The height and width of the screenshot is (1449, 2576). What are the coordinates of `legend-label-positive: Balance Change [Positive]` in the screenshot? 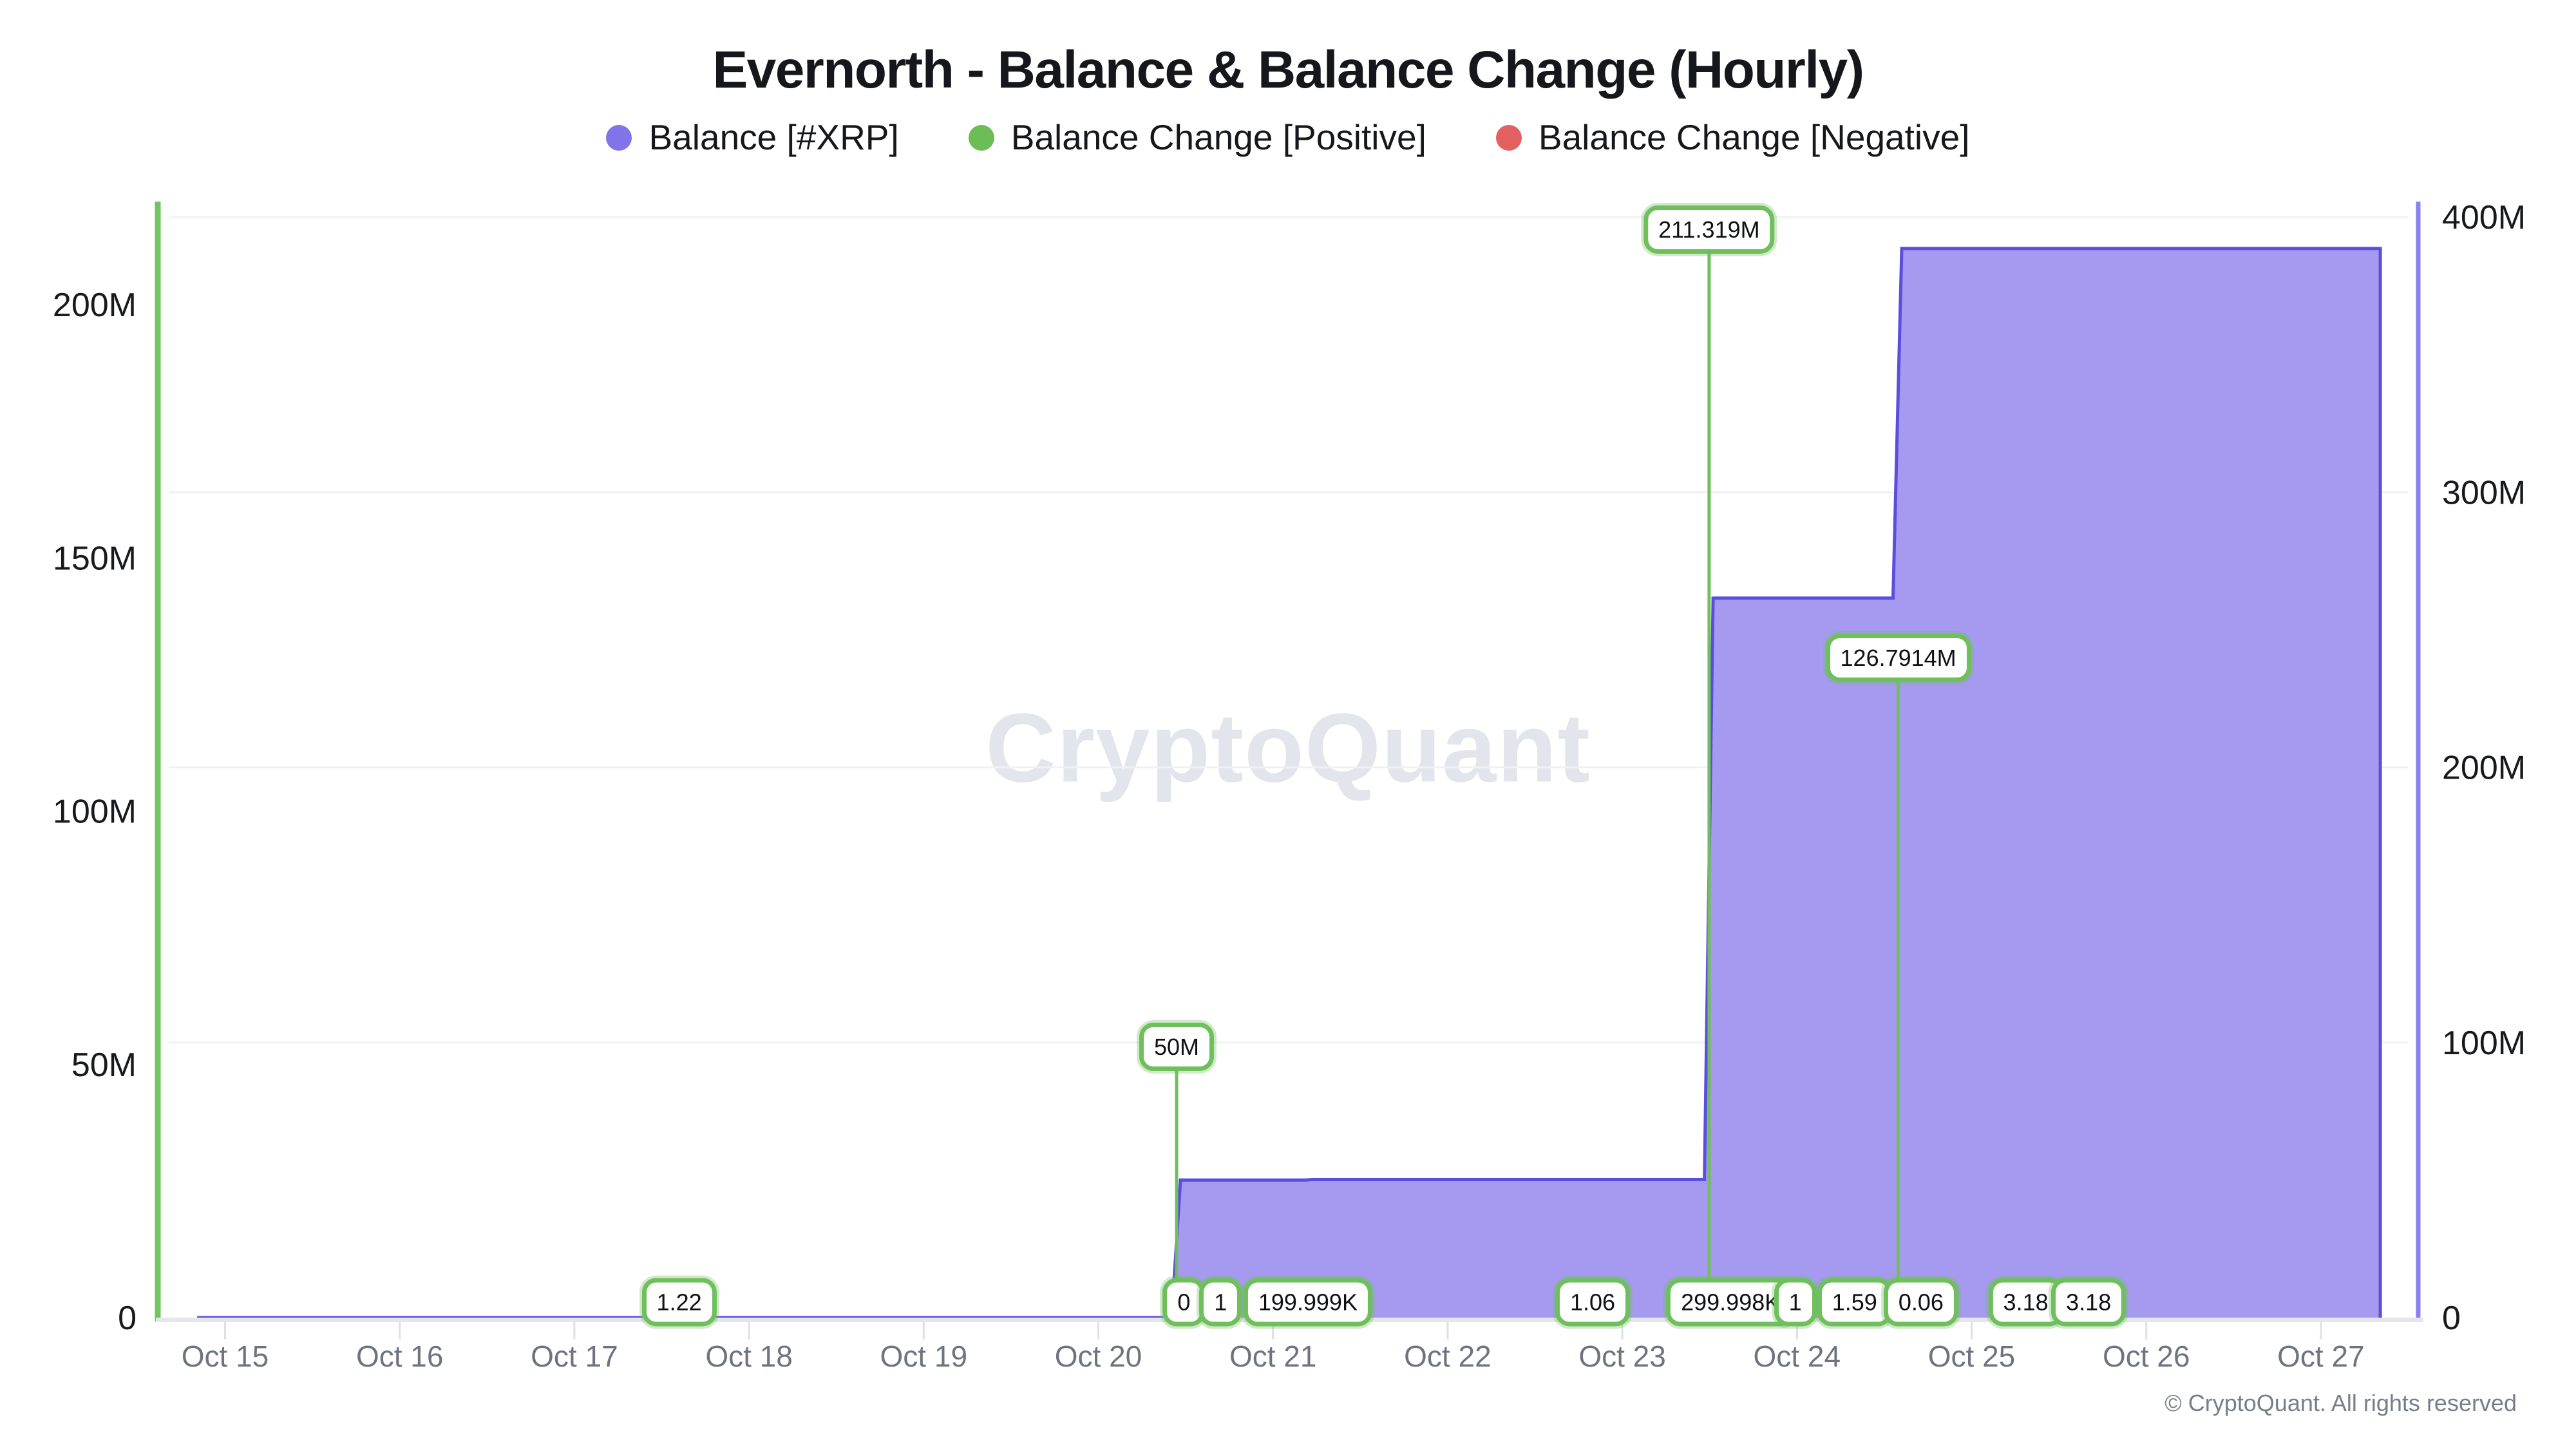 It's located at (1218, 137).